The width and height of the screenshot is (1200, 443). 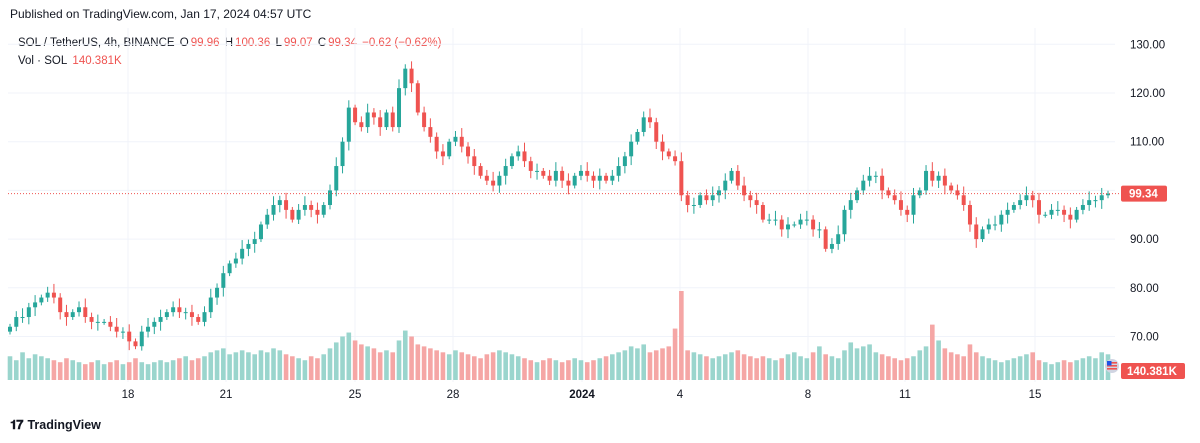 I want to click on change-value: −0.62 (−0.62%), so click(x=402, y=43).